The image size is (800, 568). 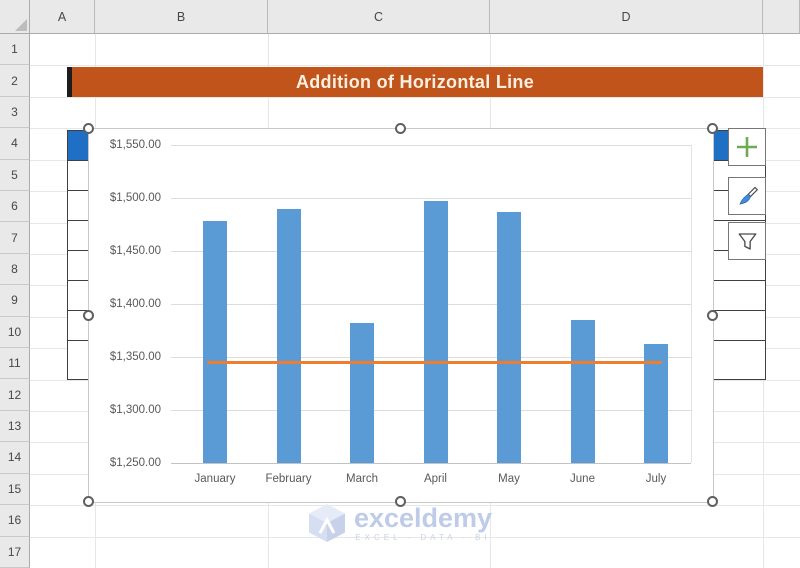 I want to click on y-axis-tick-label: $1,400.00, so click(x=135, y=304).